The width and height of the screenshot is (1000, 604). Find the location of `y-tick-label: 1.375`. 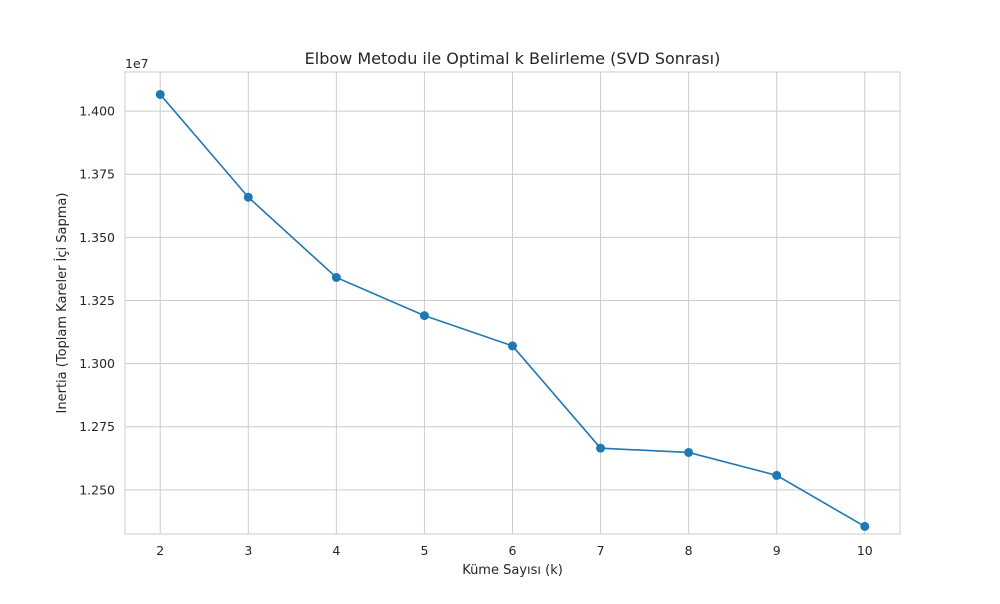

y-tick-label: 1.375 is located at coordinates (97, 174).